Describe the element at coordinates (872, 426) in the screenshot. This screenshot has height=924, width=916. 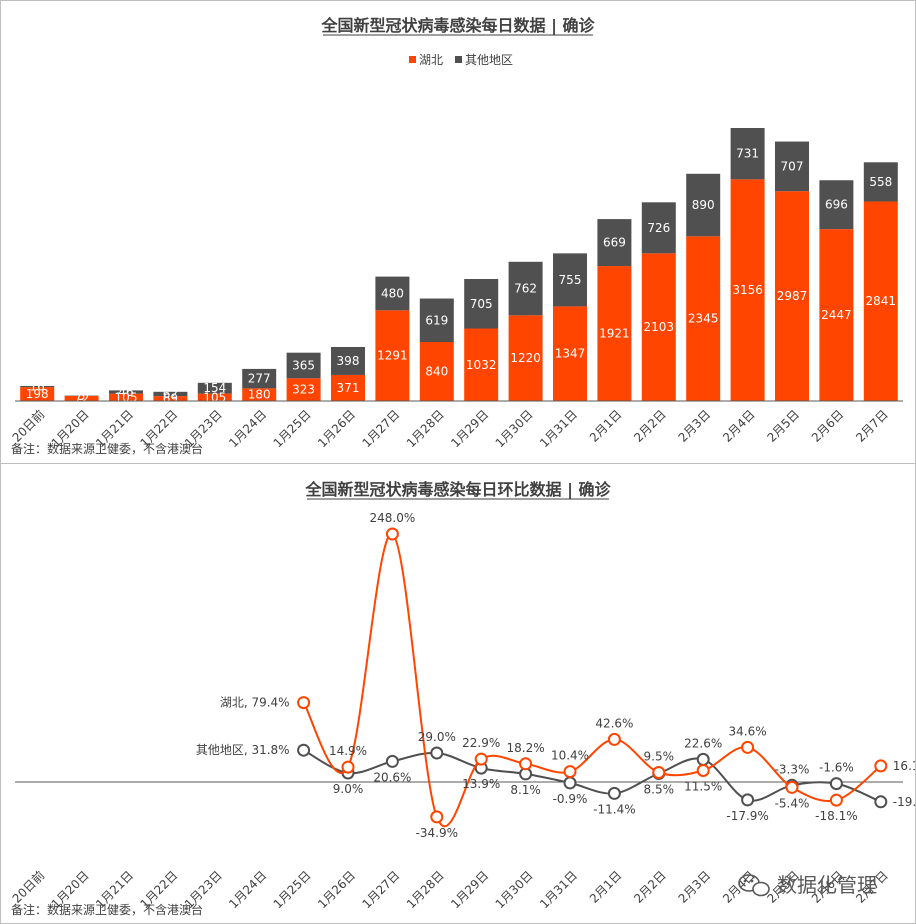
I see `bar-x-tick-label: 2月7日` at that location.